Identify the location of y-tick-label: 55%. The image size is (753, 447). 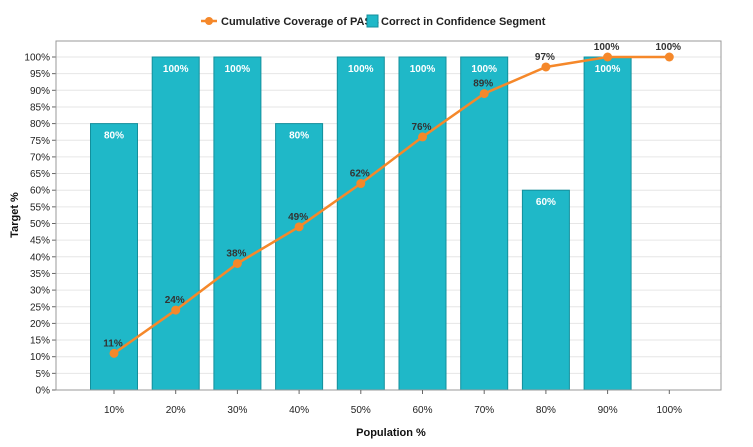
(40, 207).